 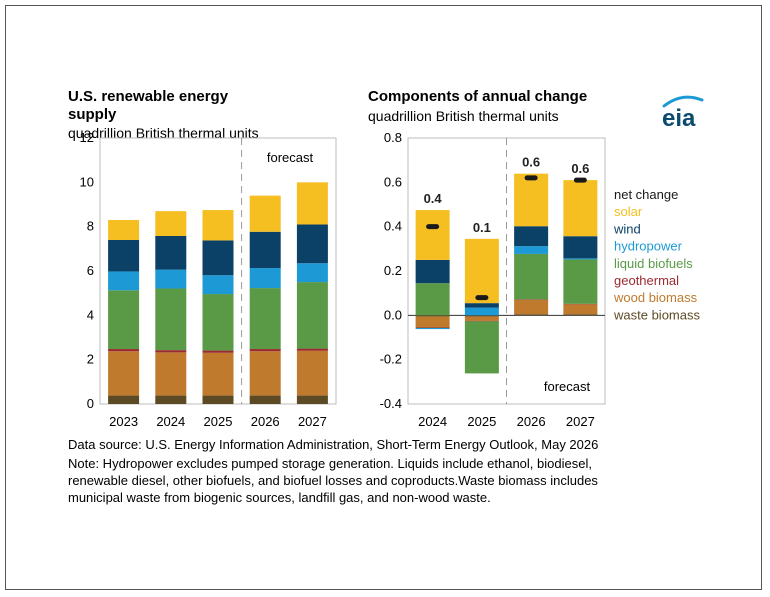 I want to click on chart1-bar-geothermal-2025, so click(x=218, y=351).